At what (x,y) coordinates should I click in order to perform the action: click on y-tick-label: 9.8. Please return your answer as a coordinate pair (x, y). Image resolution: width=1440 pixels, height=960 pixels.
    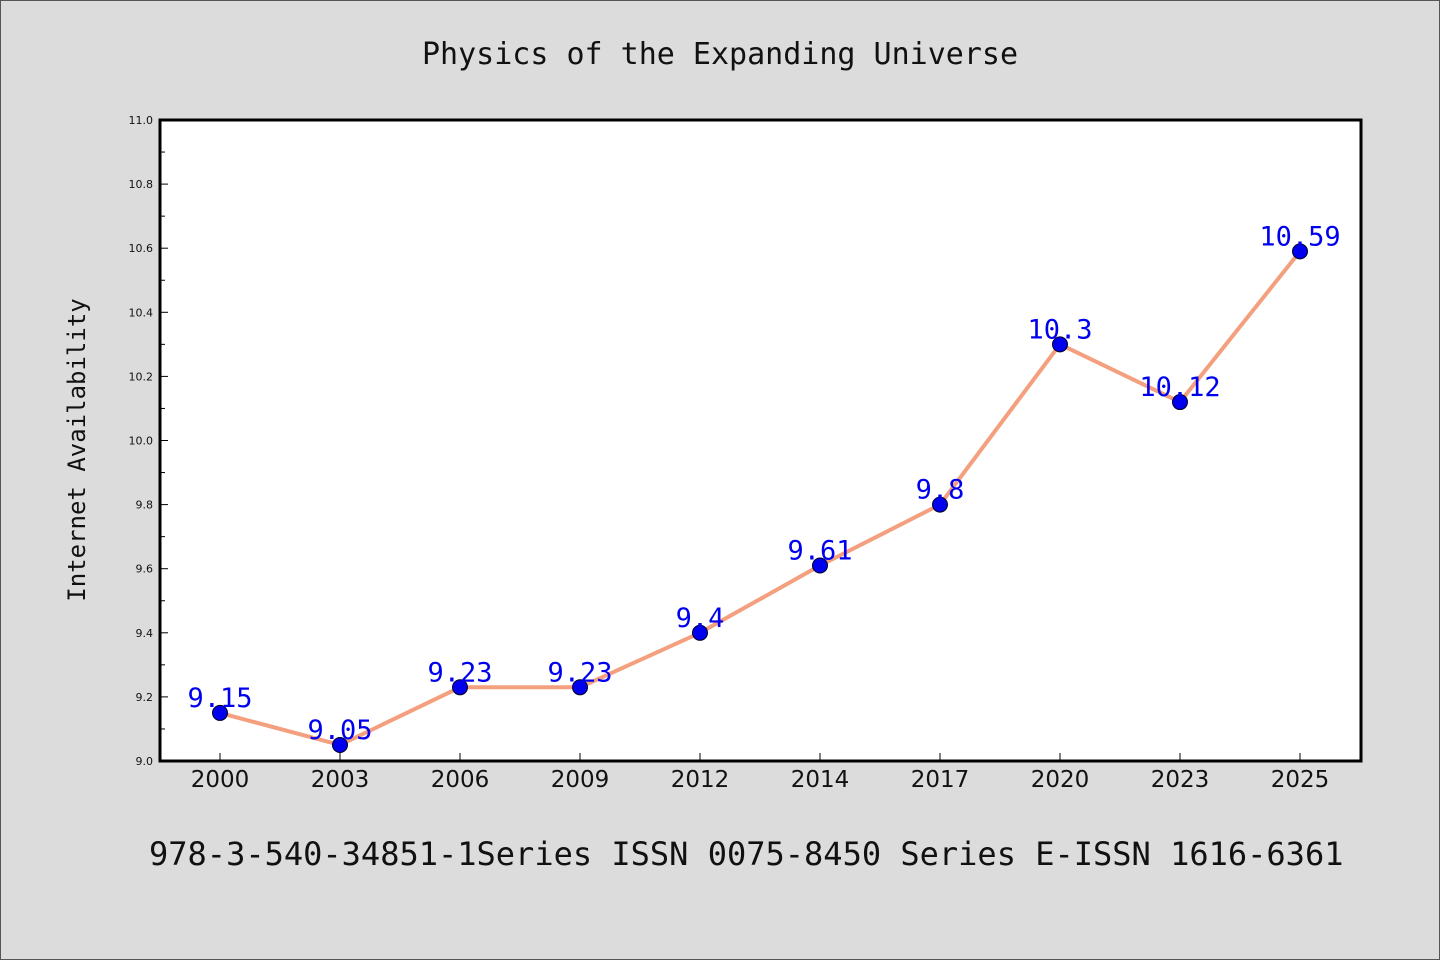
    Looking at the image, I should click on (145, 505).